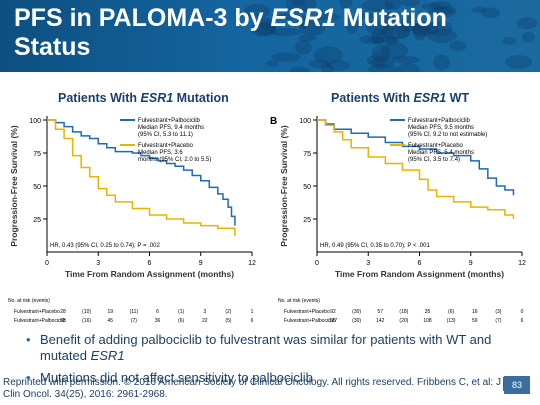  Describe the element at coordinates (475, 321) in the screenshot. I see `risk-value: 59` at that location.